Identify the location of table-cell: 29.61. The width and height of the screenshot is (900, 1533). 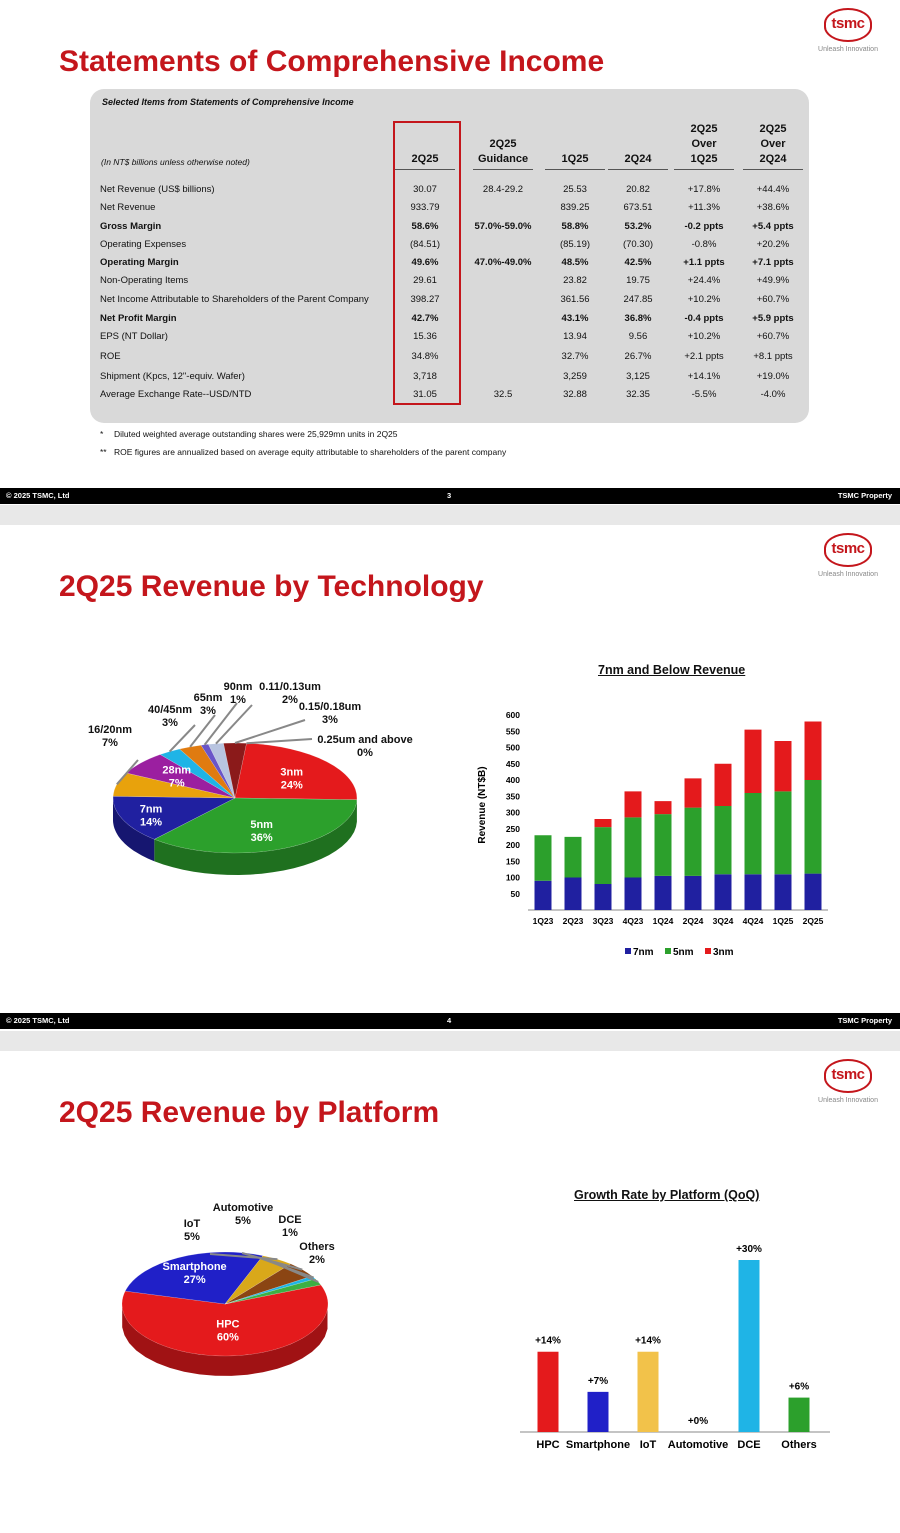
(425, 280).